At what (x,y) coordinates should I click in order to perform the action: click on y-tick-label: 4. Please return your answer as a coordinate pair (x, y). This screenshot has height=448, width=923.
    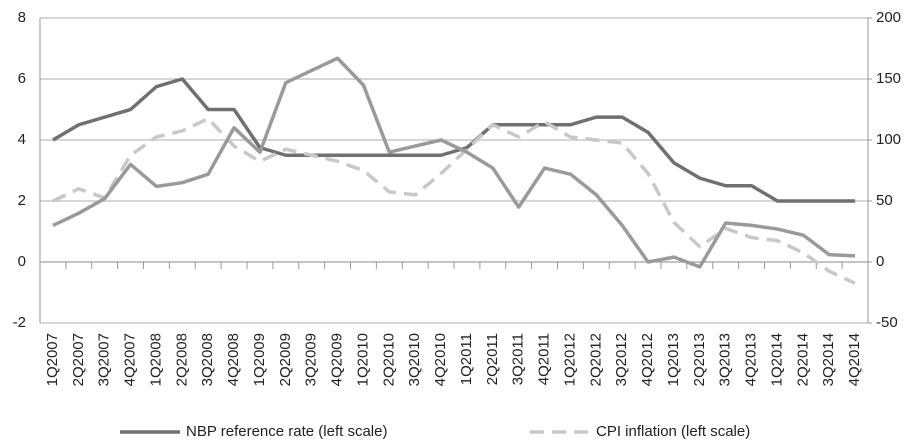
    Looking at the image, I should click on (22, 139).